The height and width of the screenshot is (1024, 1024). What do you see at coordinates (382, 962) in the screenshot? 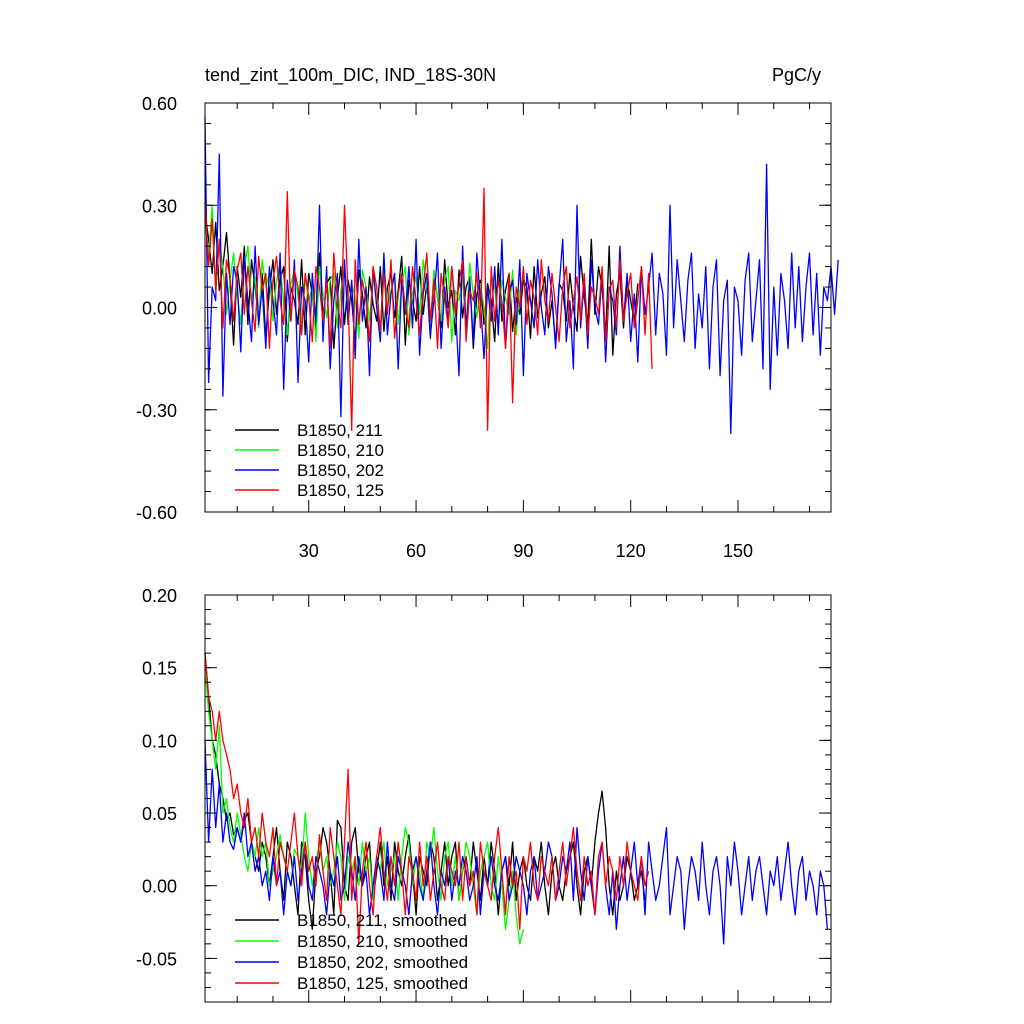
I see `legend-label: B1850, 202, smoothed` at bounding box center [382, 962].